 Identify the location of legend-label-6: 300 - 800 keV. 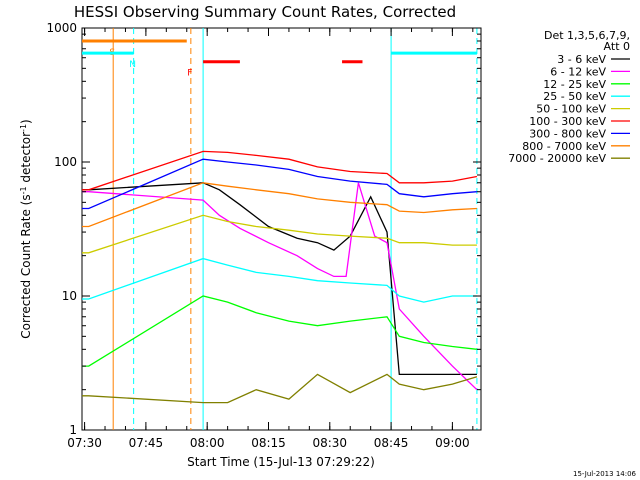
(567, 133).